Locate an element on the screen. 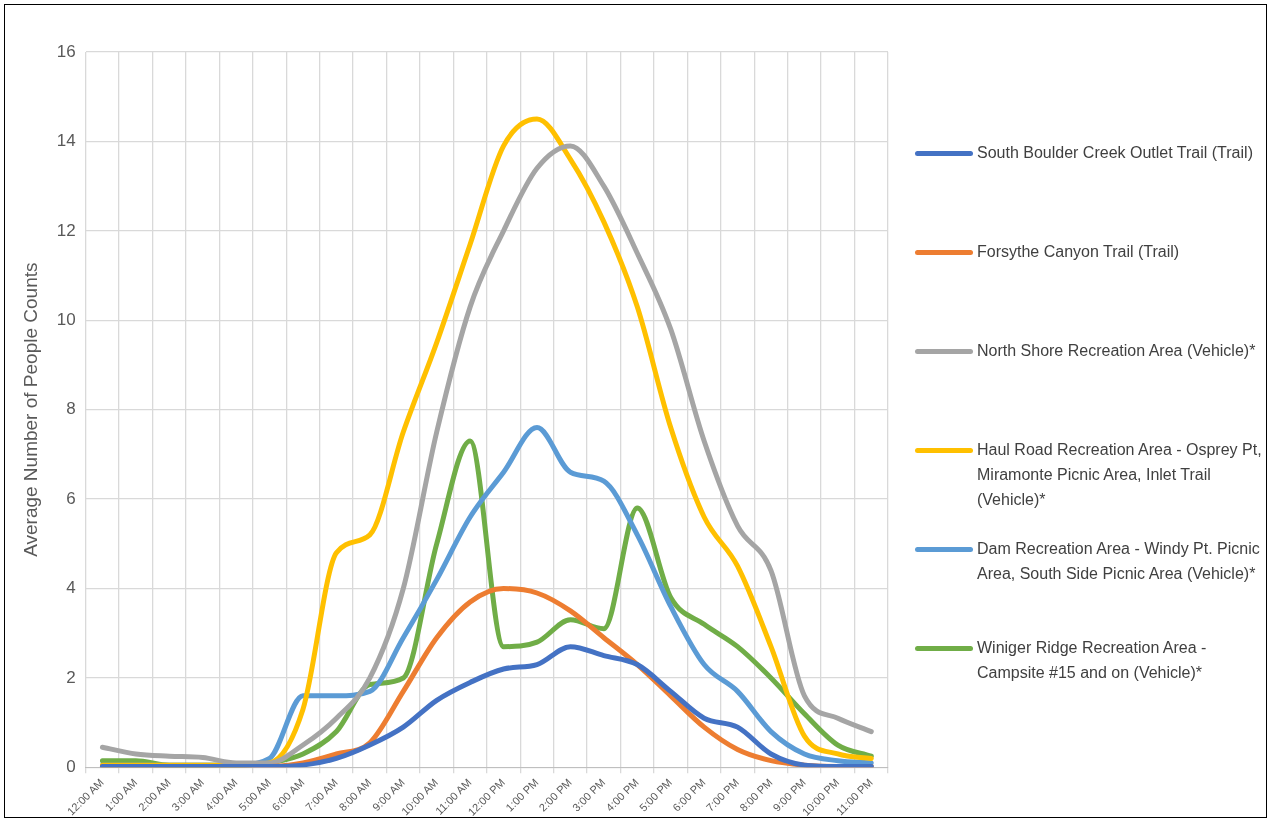 This screenshot has height=822, width=1271. legend-label: South Boulder Creek Outlet Trail (Trail) is located at coordinates (1115, 153).